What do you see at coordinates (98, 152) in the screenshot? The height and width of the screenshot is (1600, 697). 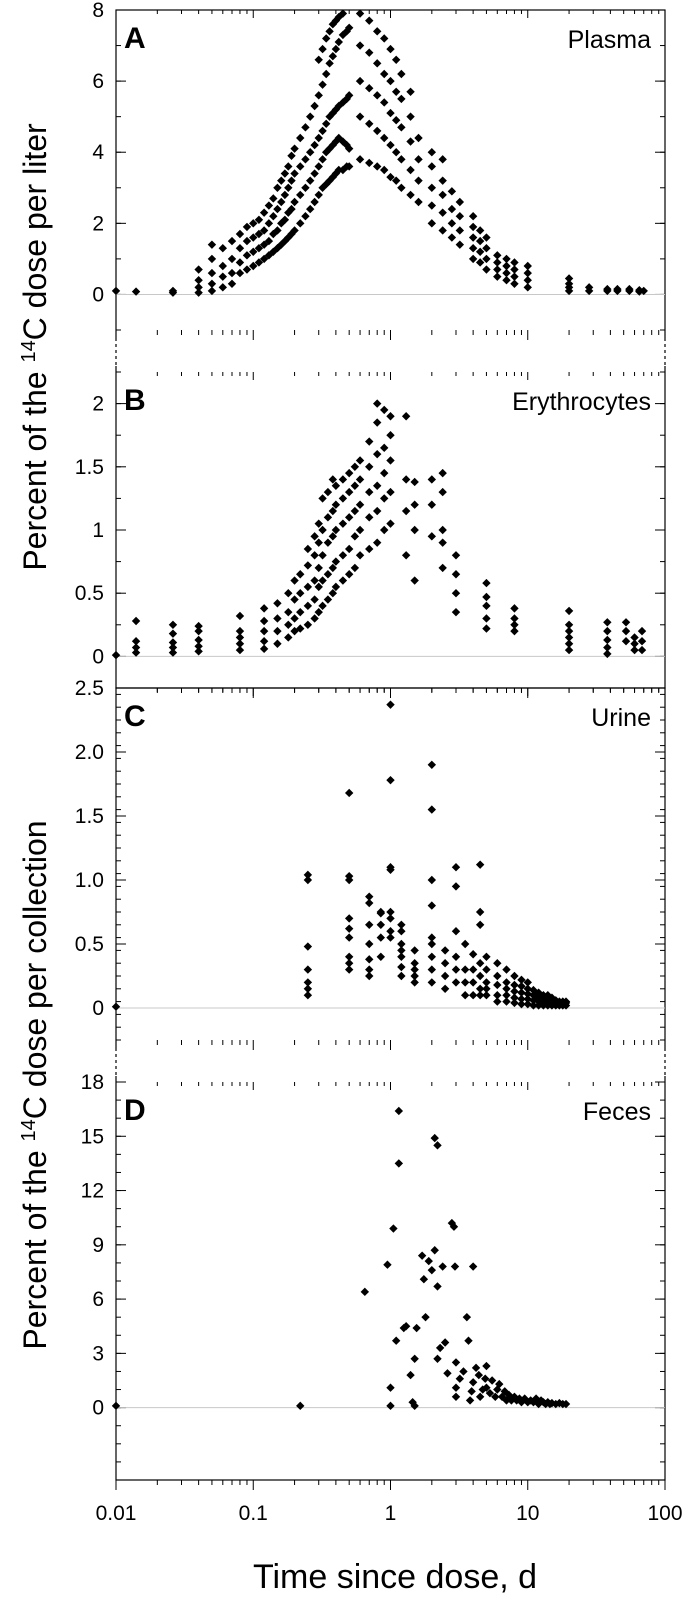 I see `y-tick-label: 4` at bounding box center [98, 152].